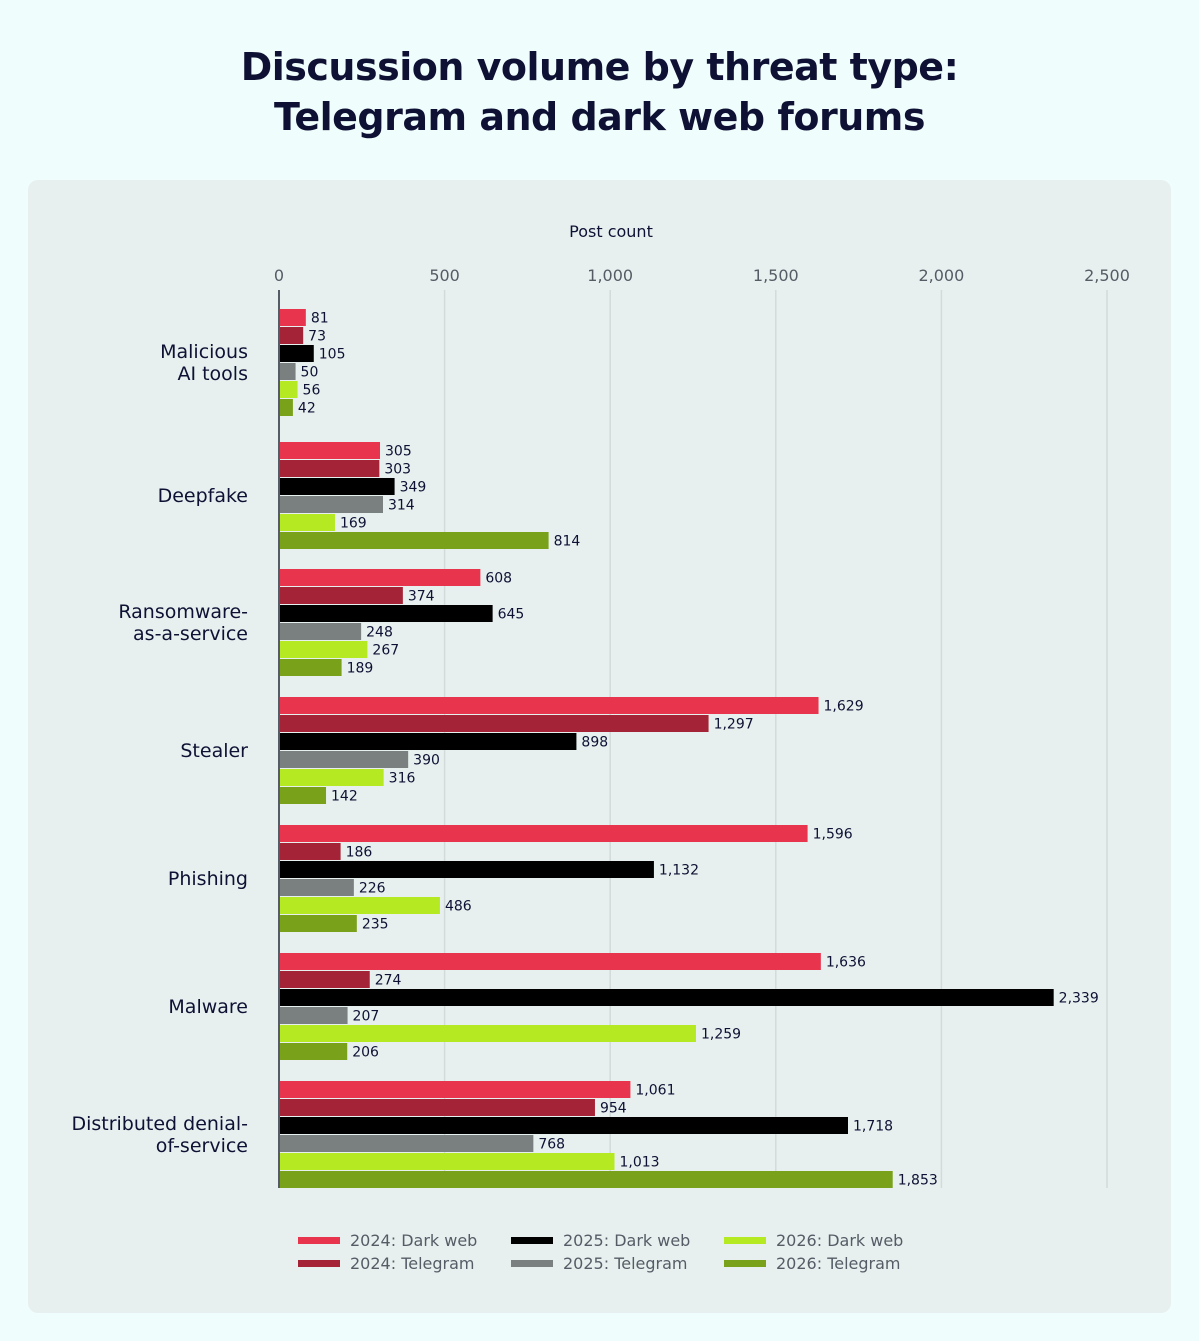 The width and height of the screenshot is (1199, 1341). I want to click on legend-item: 2024: Telegram, so click(404, 1263).